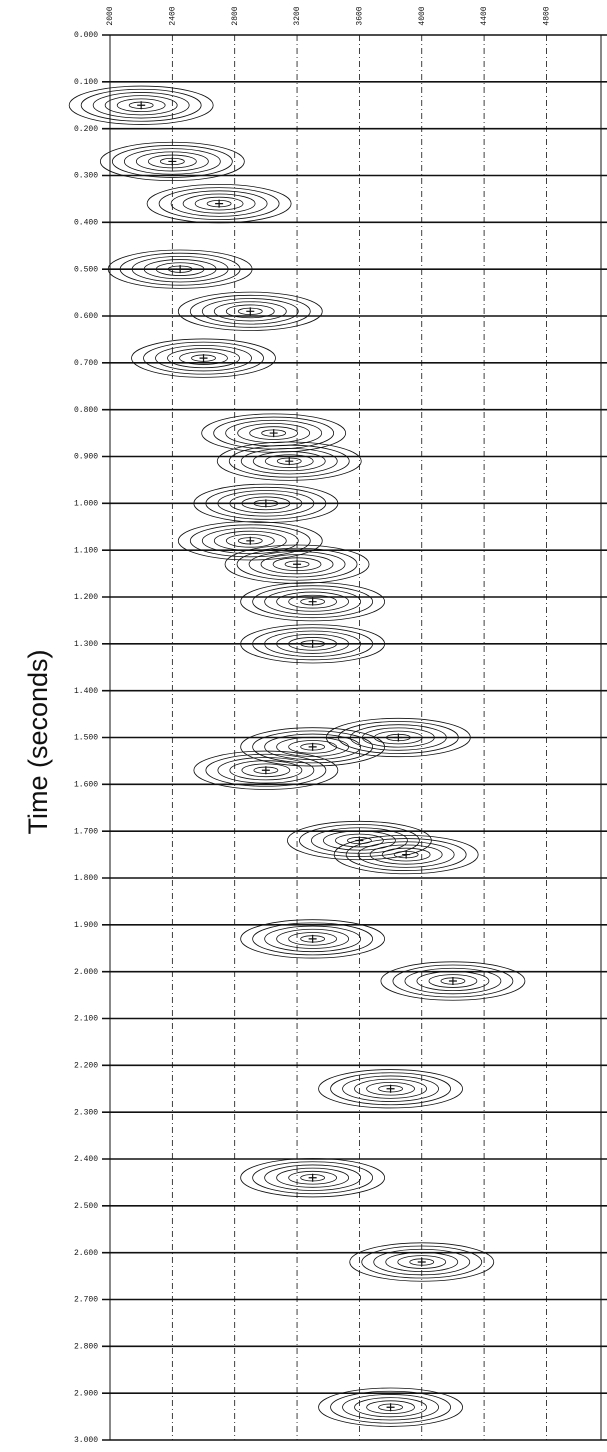  I want to click on y-tick-label: 2.300, so click(86, 1112).